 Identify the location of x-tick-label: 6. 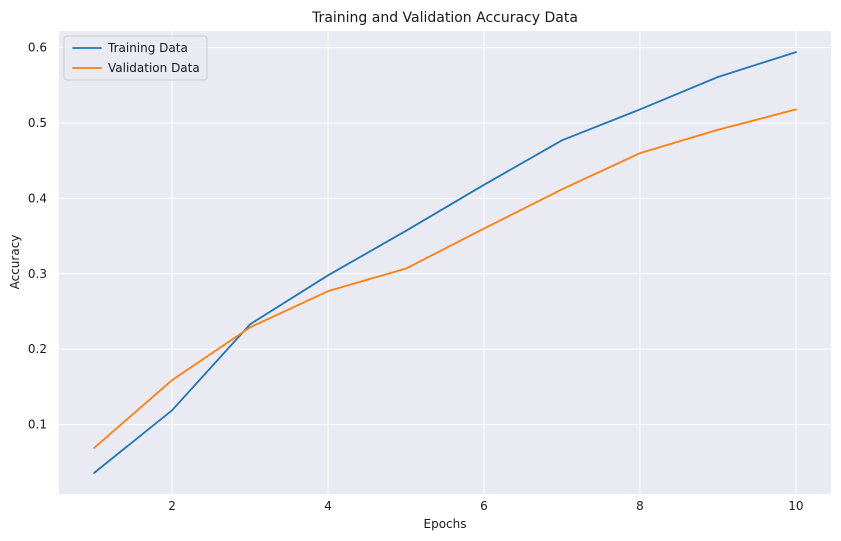
(484, 506).